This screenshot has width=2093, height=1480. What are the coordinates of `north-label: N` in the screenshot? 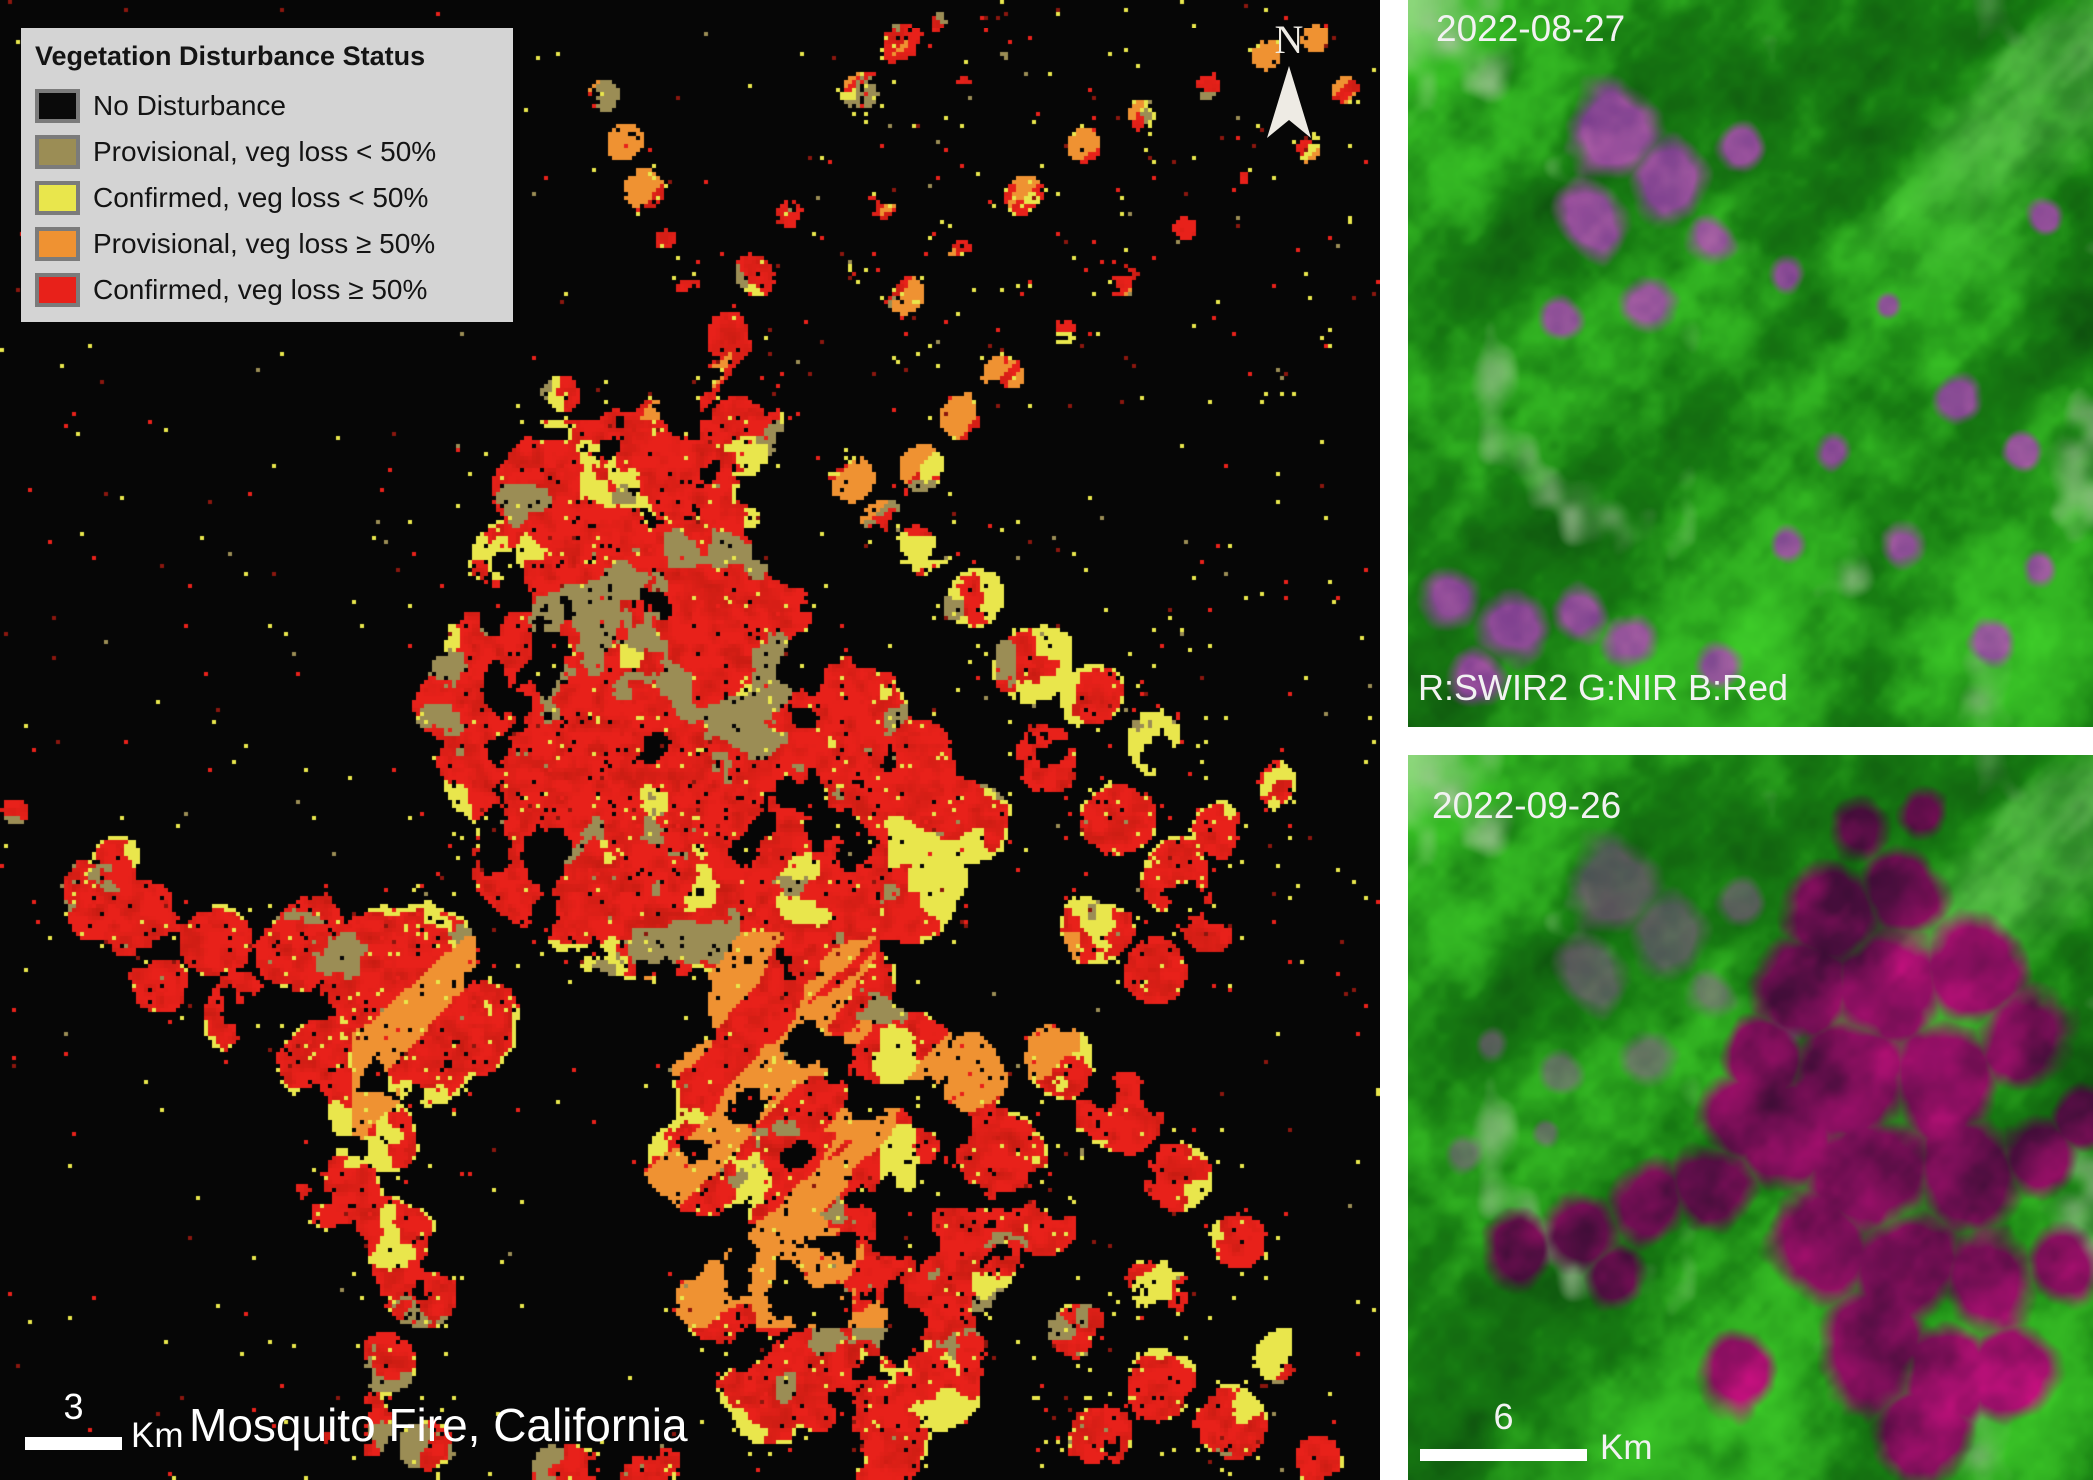 It's located at (1289, 39).